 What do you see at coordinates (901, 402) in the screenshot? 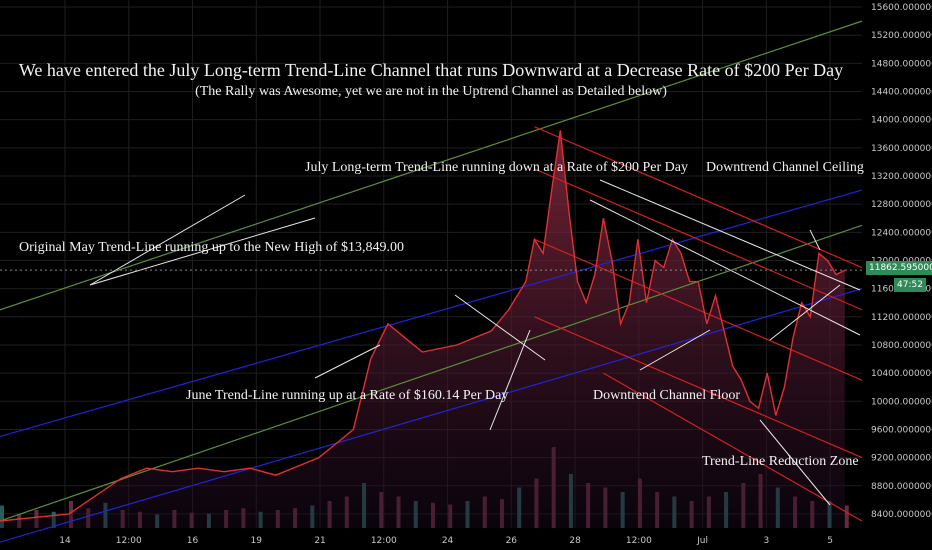
I see `y-tick-label: 10000.00000000` at bounding box center [901, 402].